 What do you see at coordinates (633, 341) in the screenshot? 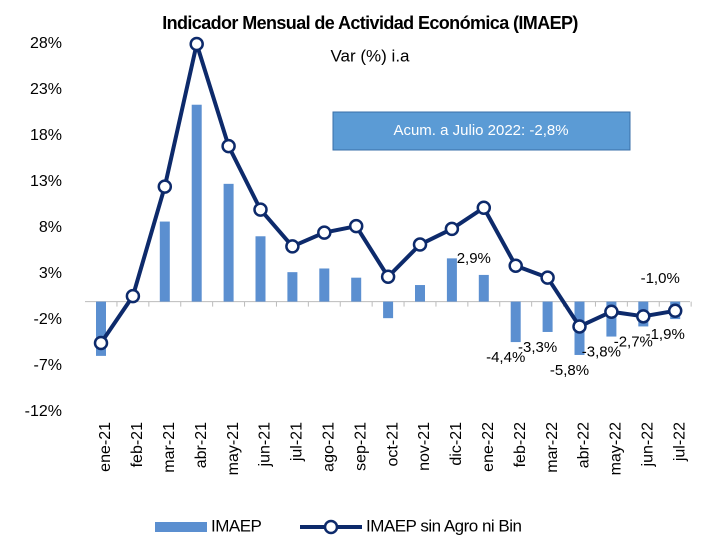
I see `data-label: -2,7%` at bounding box center [633, 341].